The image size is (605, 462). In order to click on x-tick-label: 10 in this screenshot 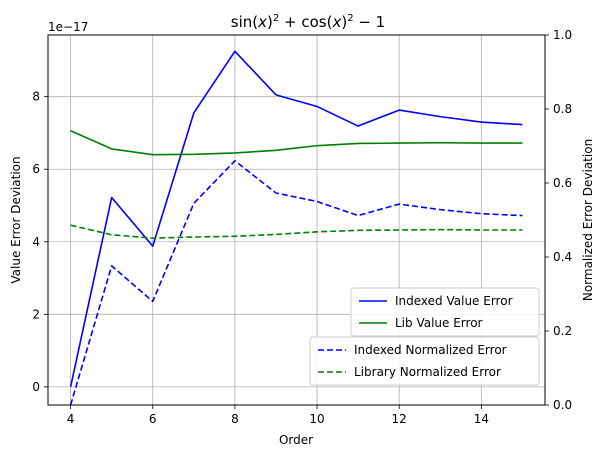, I will do `click(316, 419)`.